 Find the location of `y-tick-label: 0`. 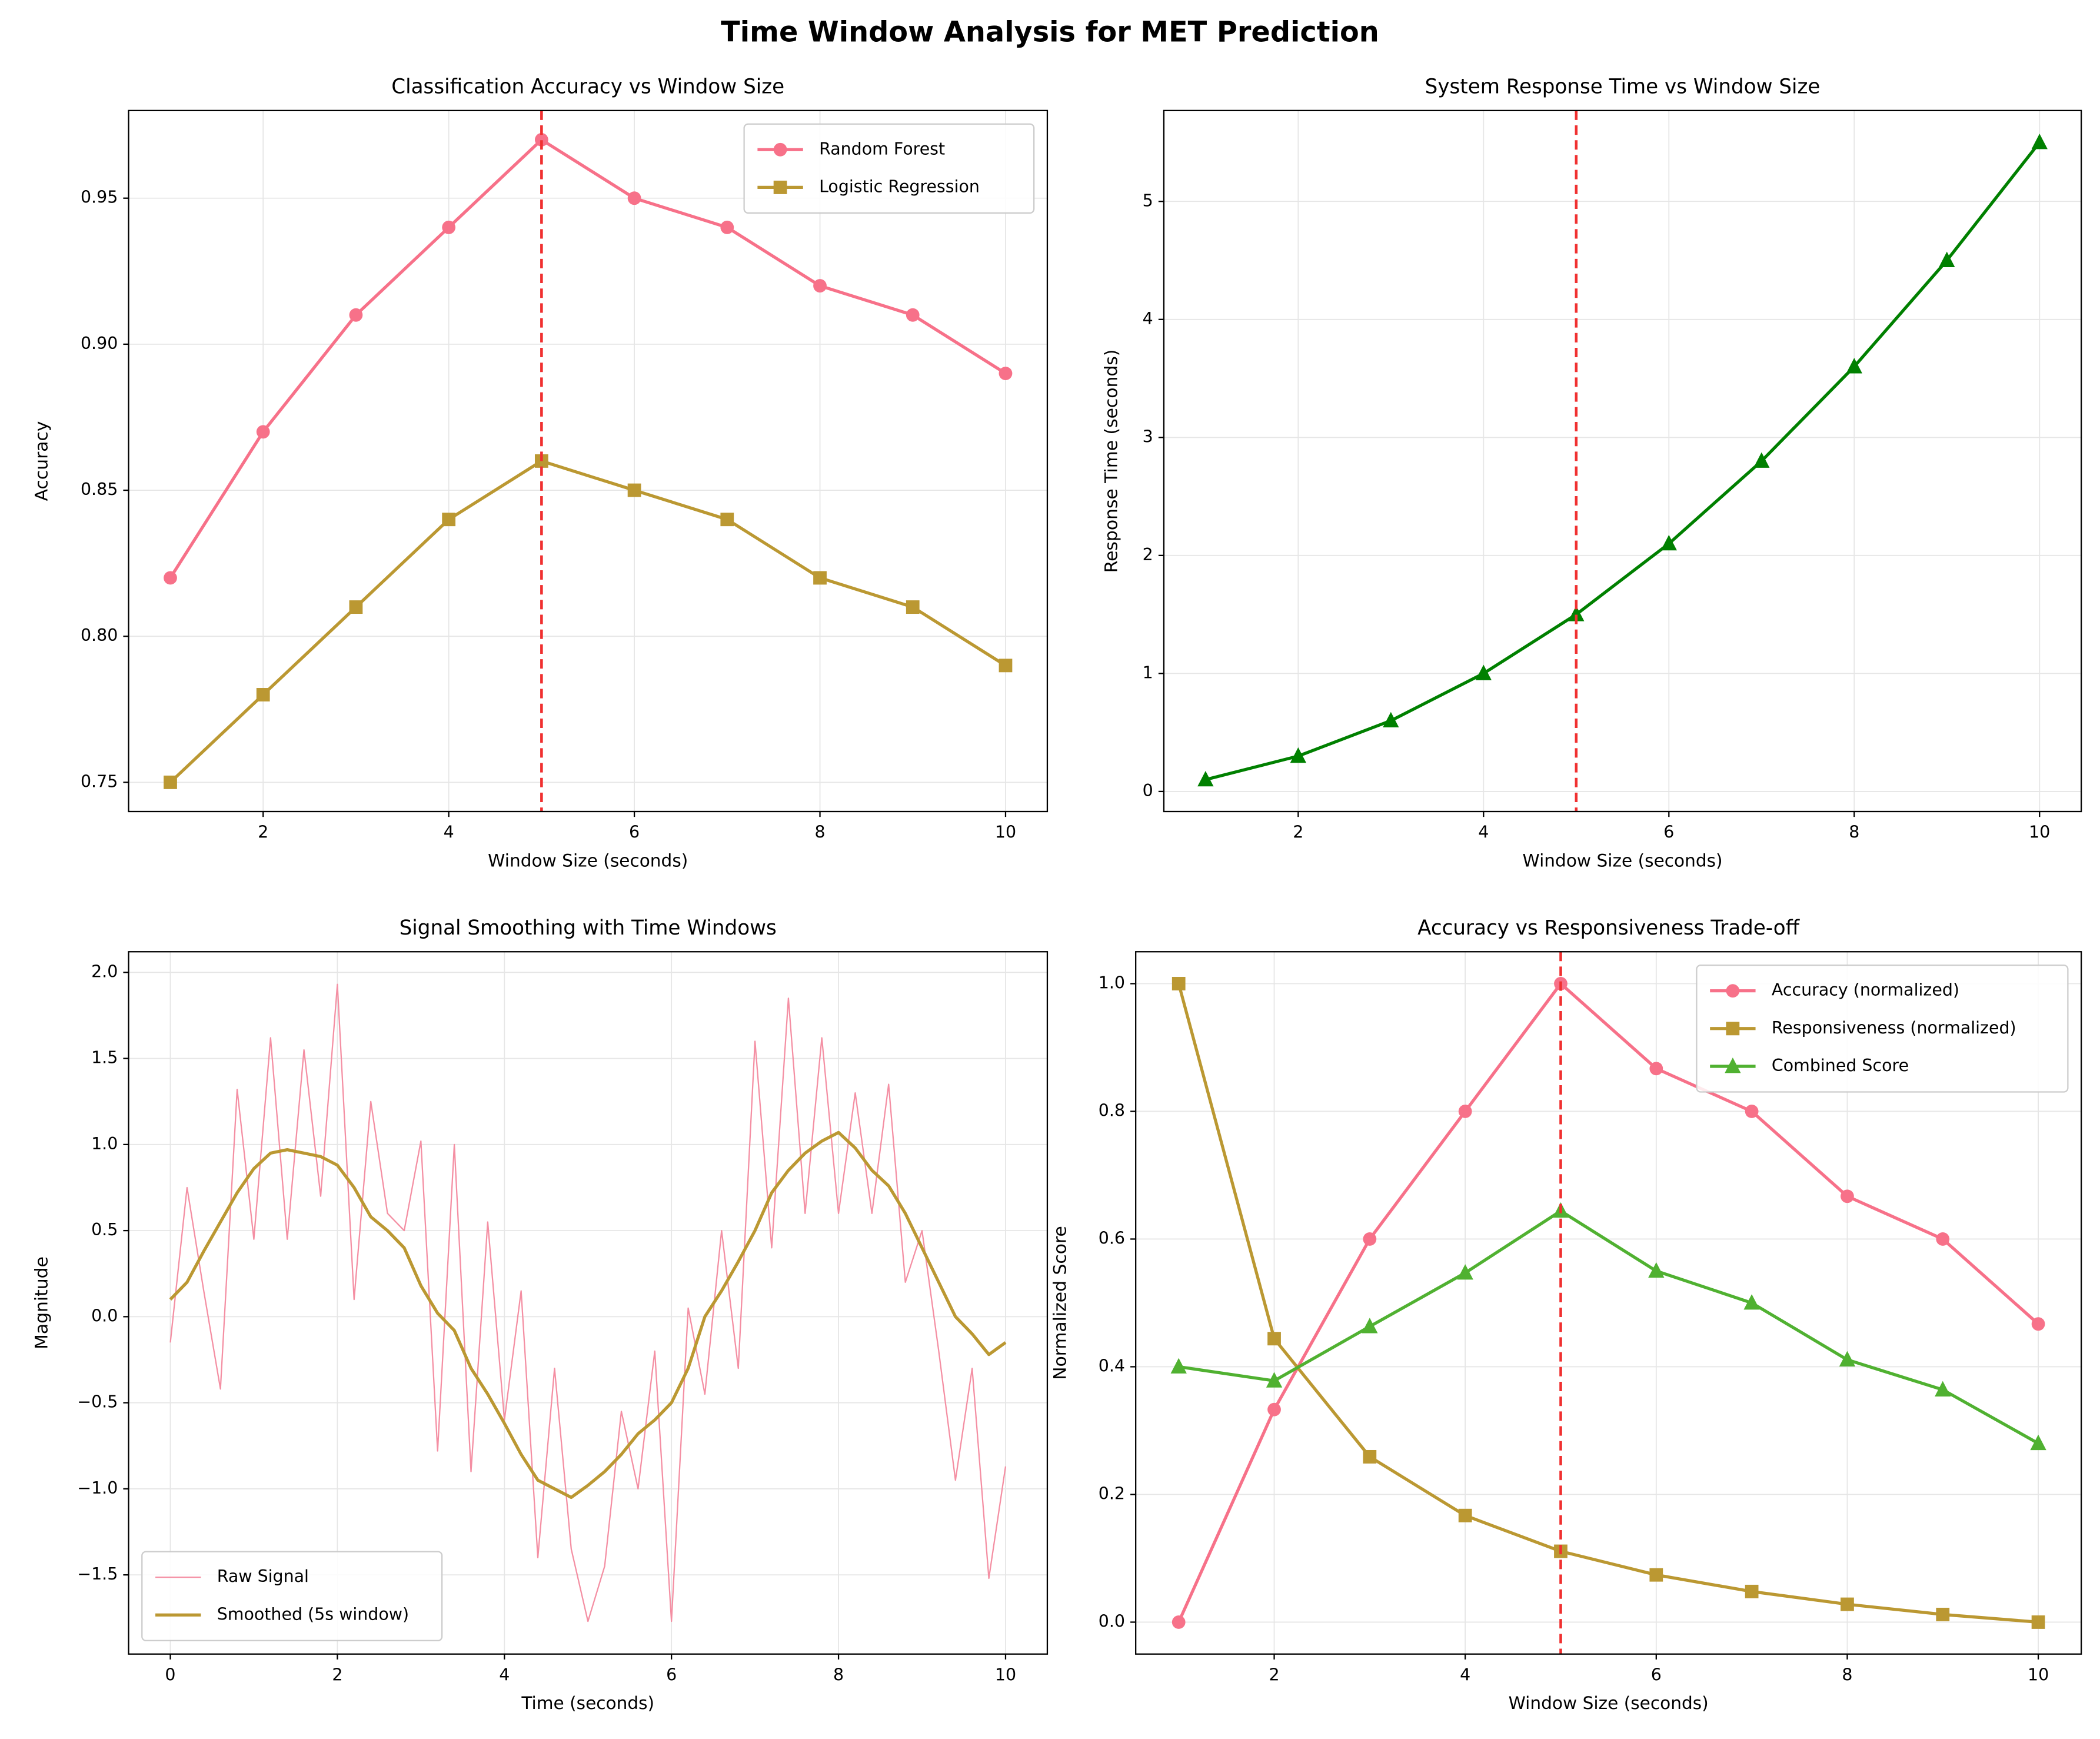

y-tick-label: 0 is located at coordinates (1148, 791).